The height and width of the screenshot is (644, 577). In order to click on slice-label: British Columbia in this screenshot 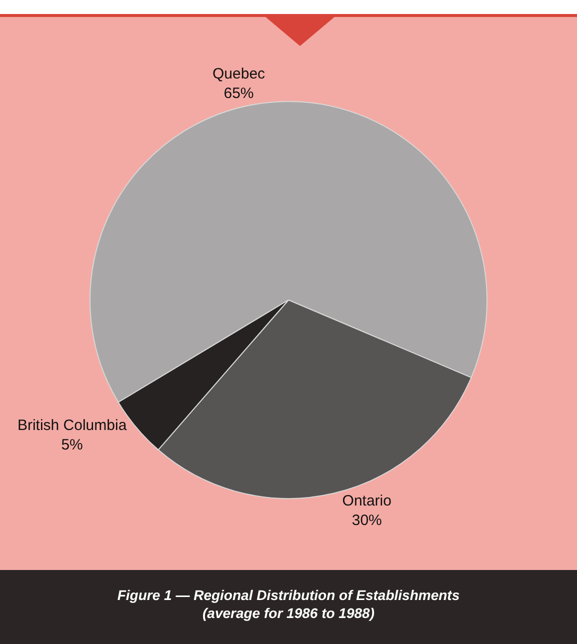, I will do `click(72, 425)`.